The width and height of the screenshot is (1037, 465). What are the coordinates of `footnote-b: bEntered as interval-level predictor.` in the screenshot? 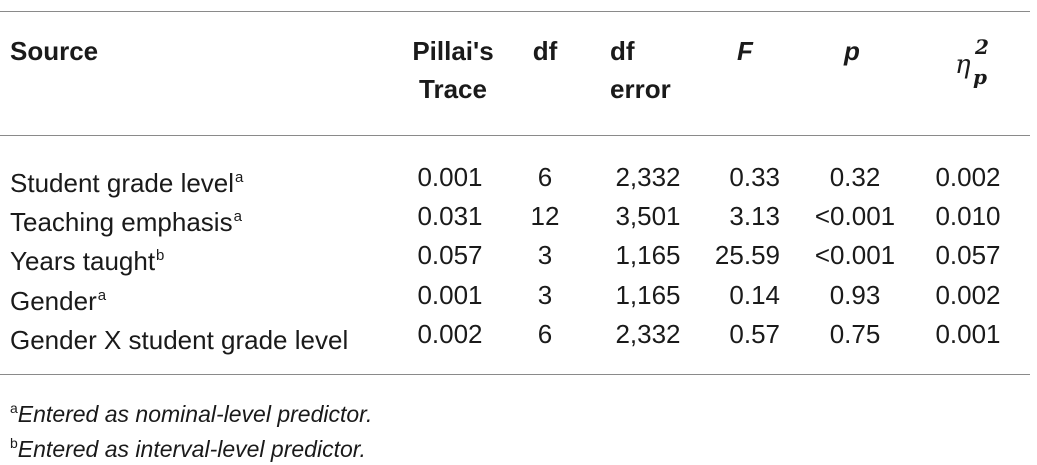 It's located at (188, 446).